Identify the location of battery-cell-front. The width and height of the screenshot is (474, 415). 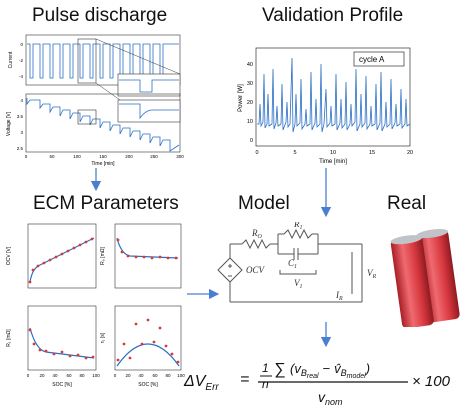
(412, 281).